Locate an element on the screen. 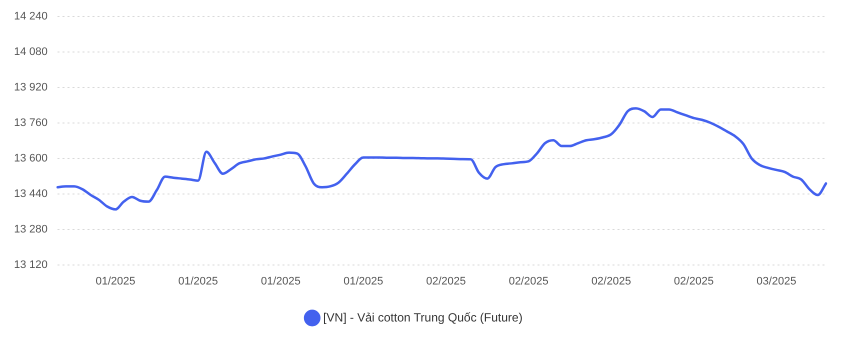 Image resolution: width=844 pixels, height=346 pixels. y-tick-label: 13 280 is located at coordinates (31, 229).